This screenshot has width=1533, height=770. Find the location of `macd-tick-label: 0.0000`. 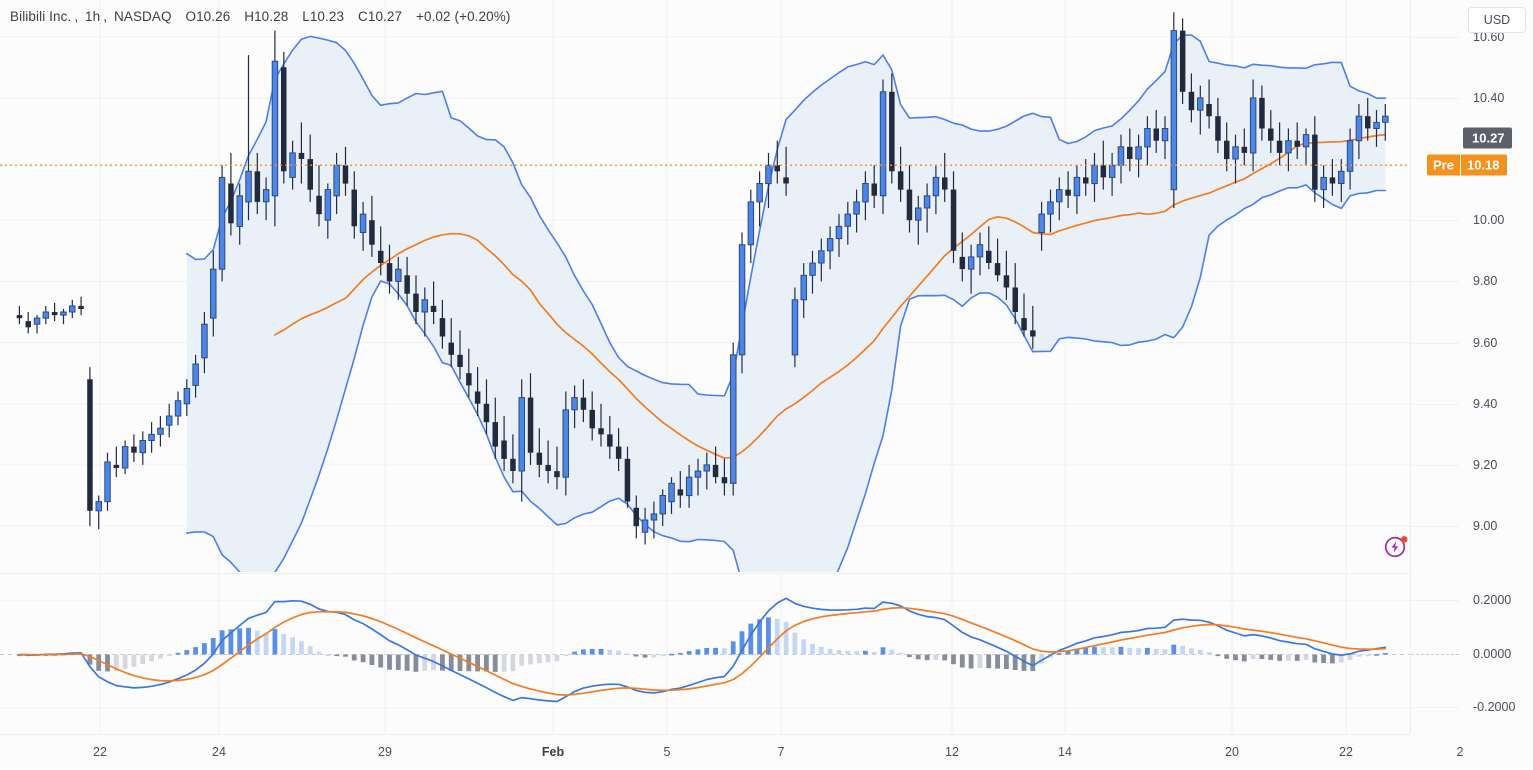

macd-tick-label: 0.0000 is located at coordinates (1492, 653).